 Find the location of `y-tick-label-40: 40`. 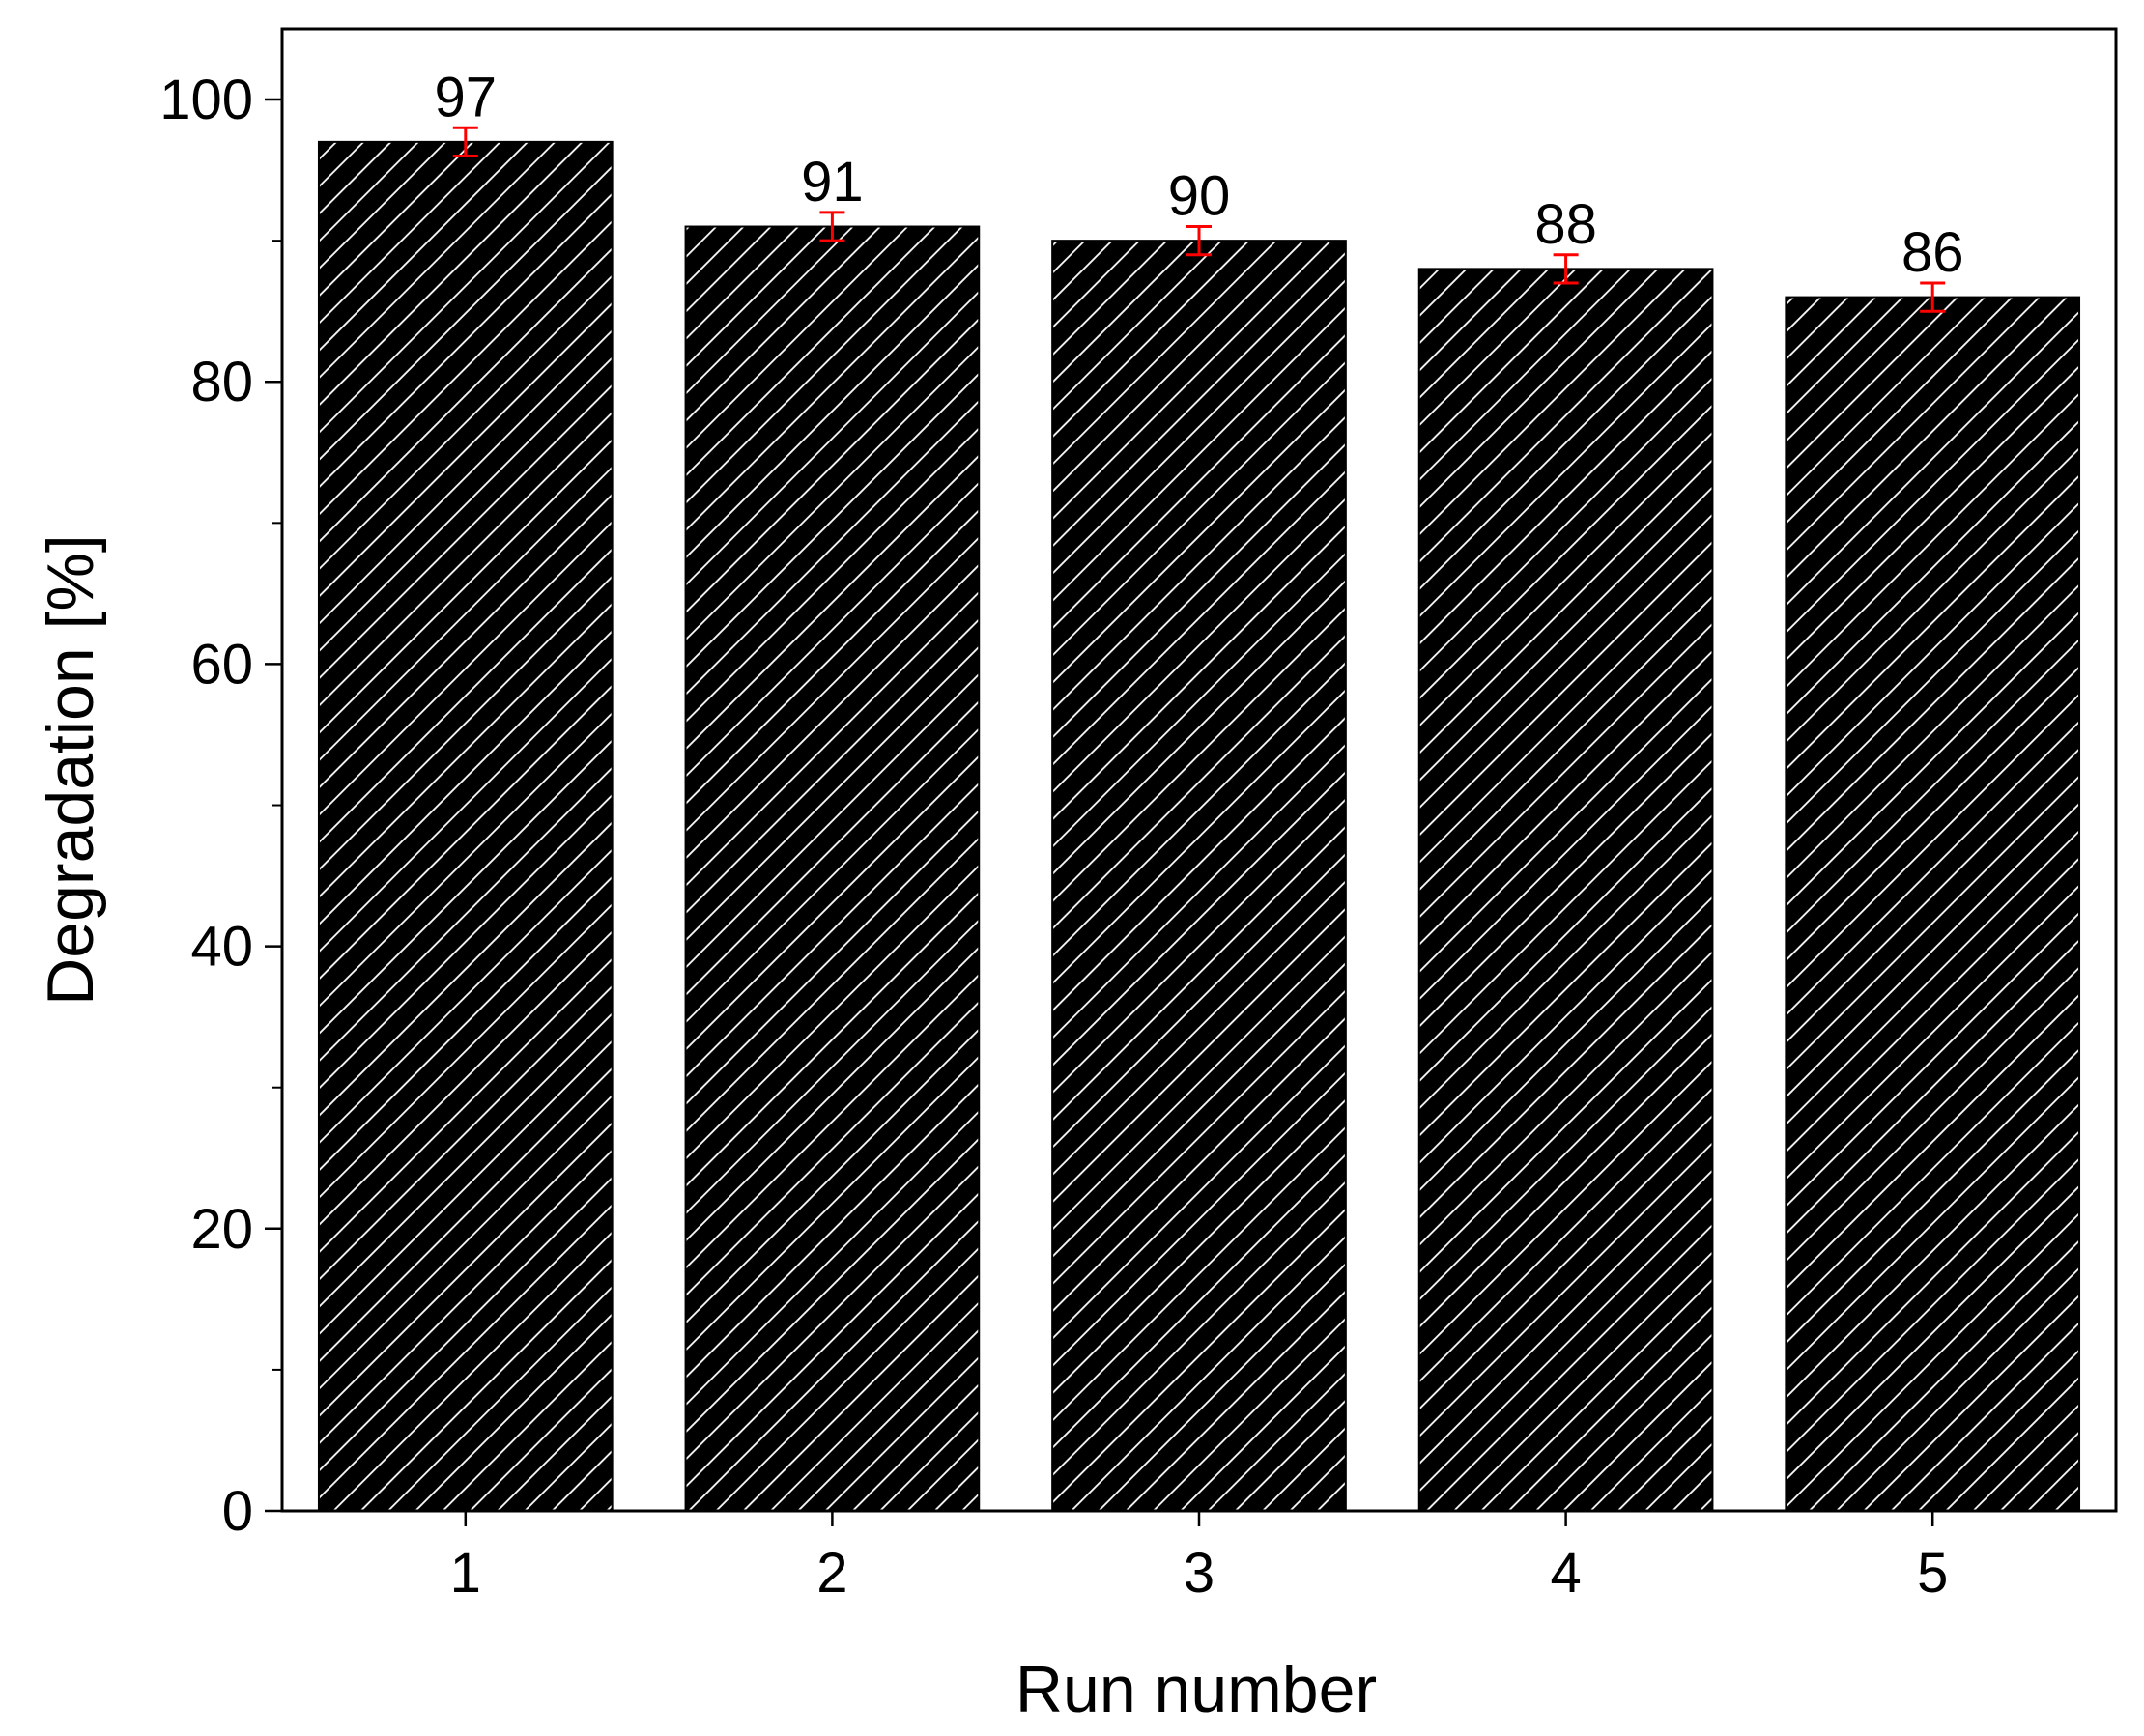

y-tick-label-40: 40 is located at coordinates (222, 947).